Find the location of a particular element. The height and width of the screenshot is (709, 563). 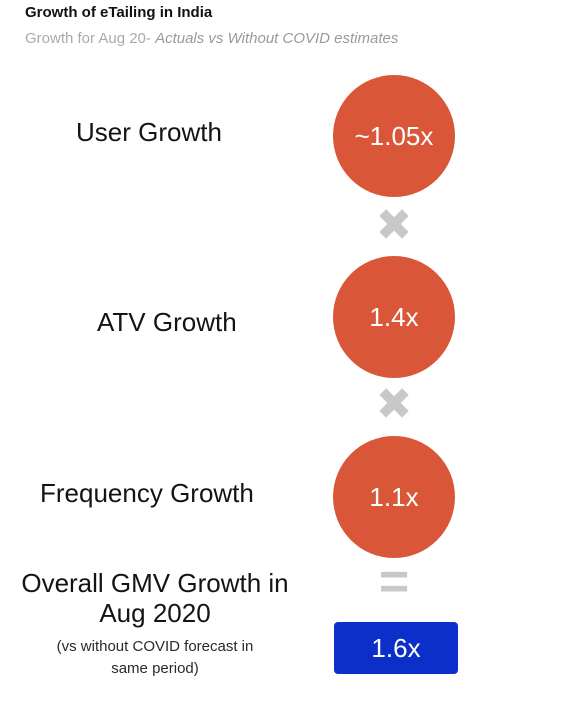

overall-title-line2: Aug 2020 is located at coordinates (155, 613).